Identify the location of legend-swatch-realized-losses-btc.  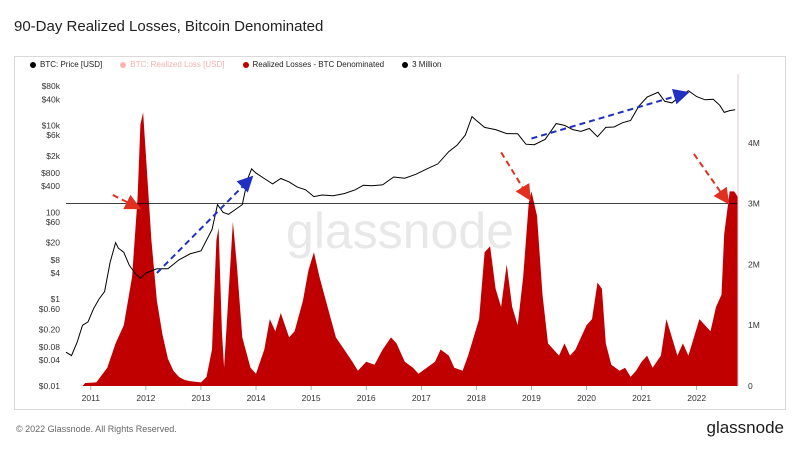
(245, 64).